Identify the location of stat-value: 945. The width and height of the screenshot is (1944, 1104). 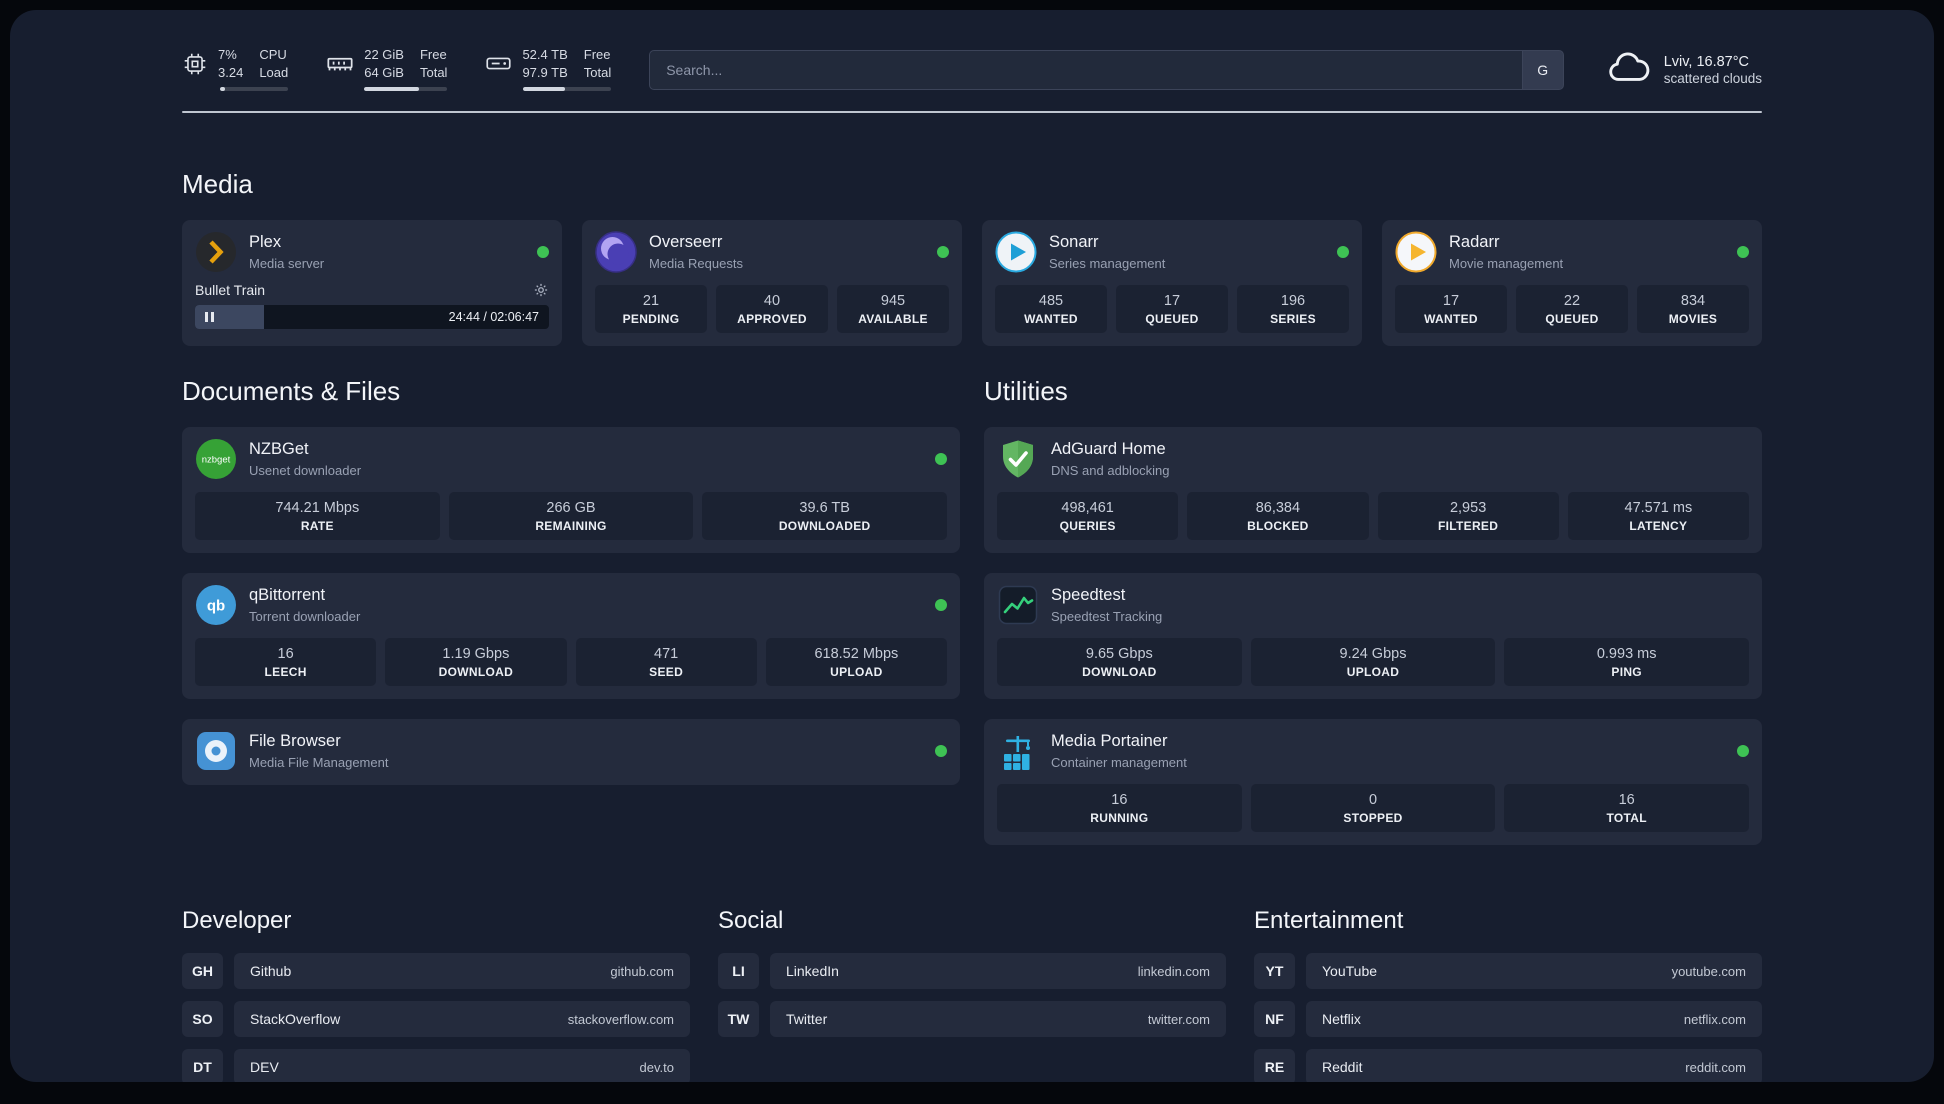
(893, 301).